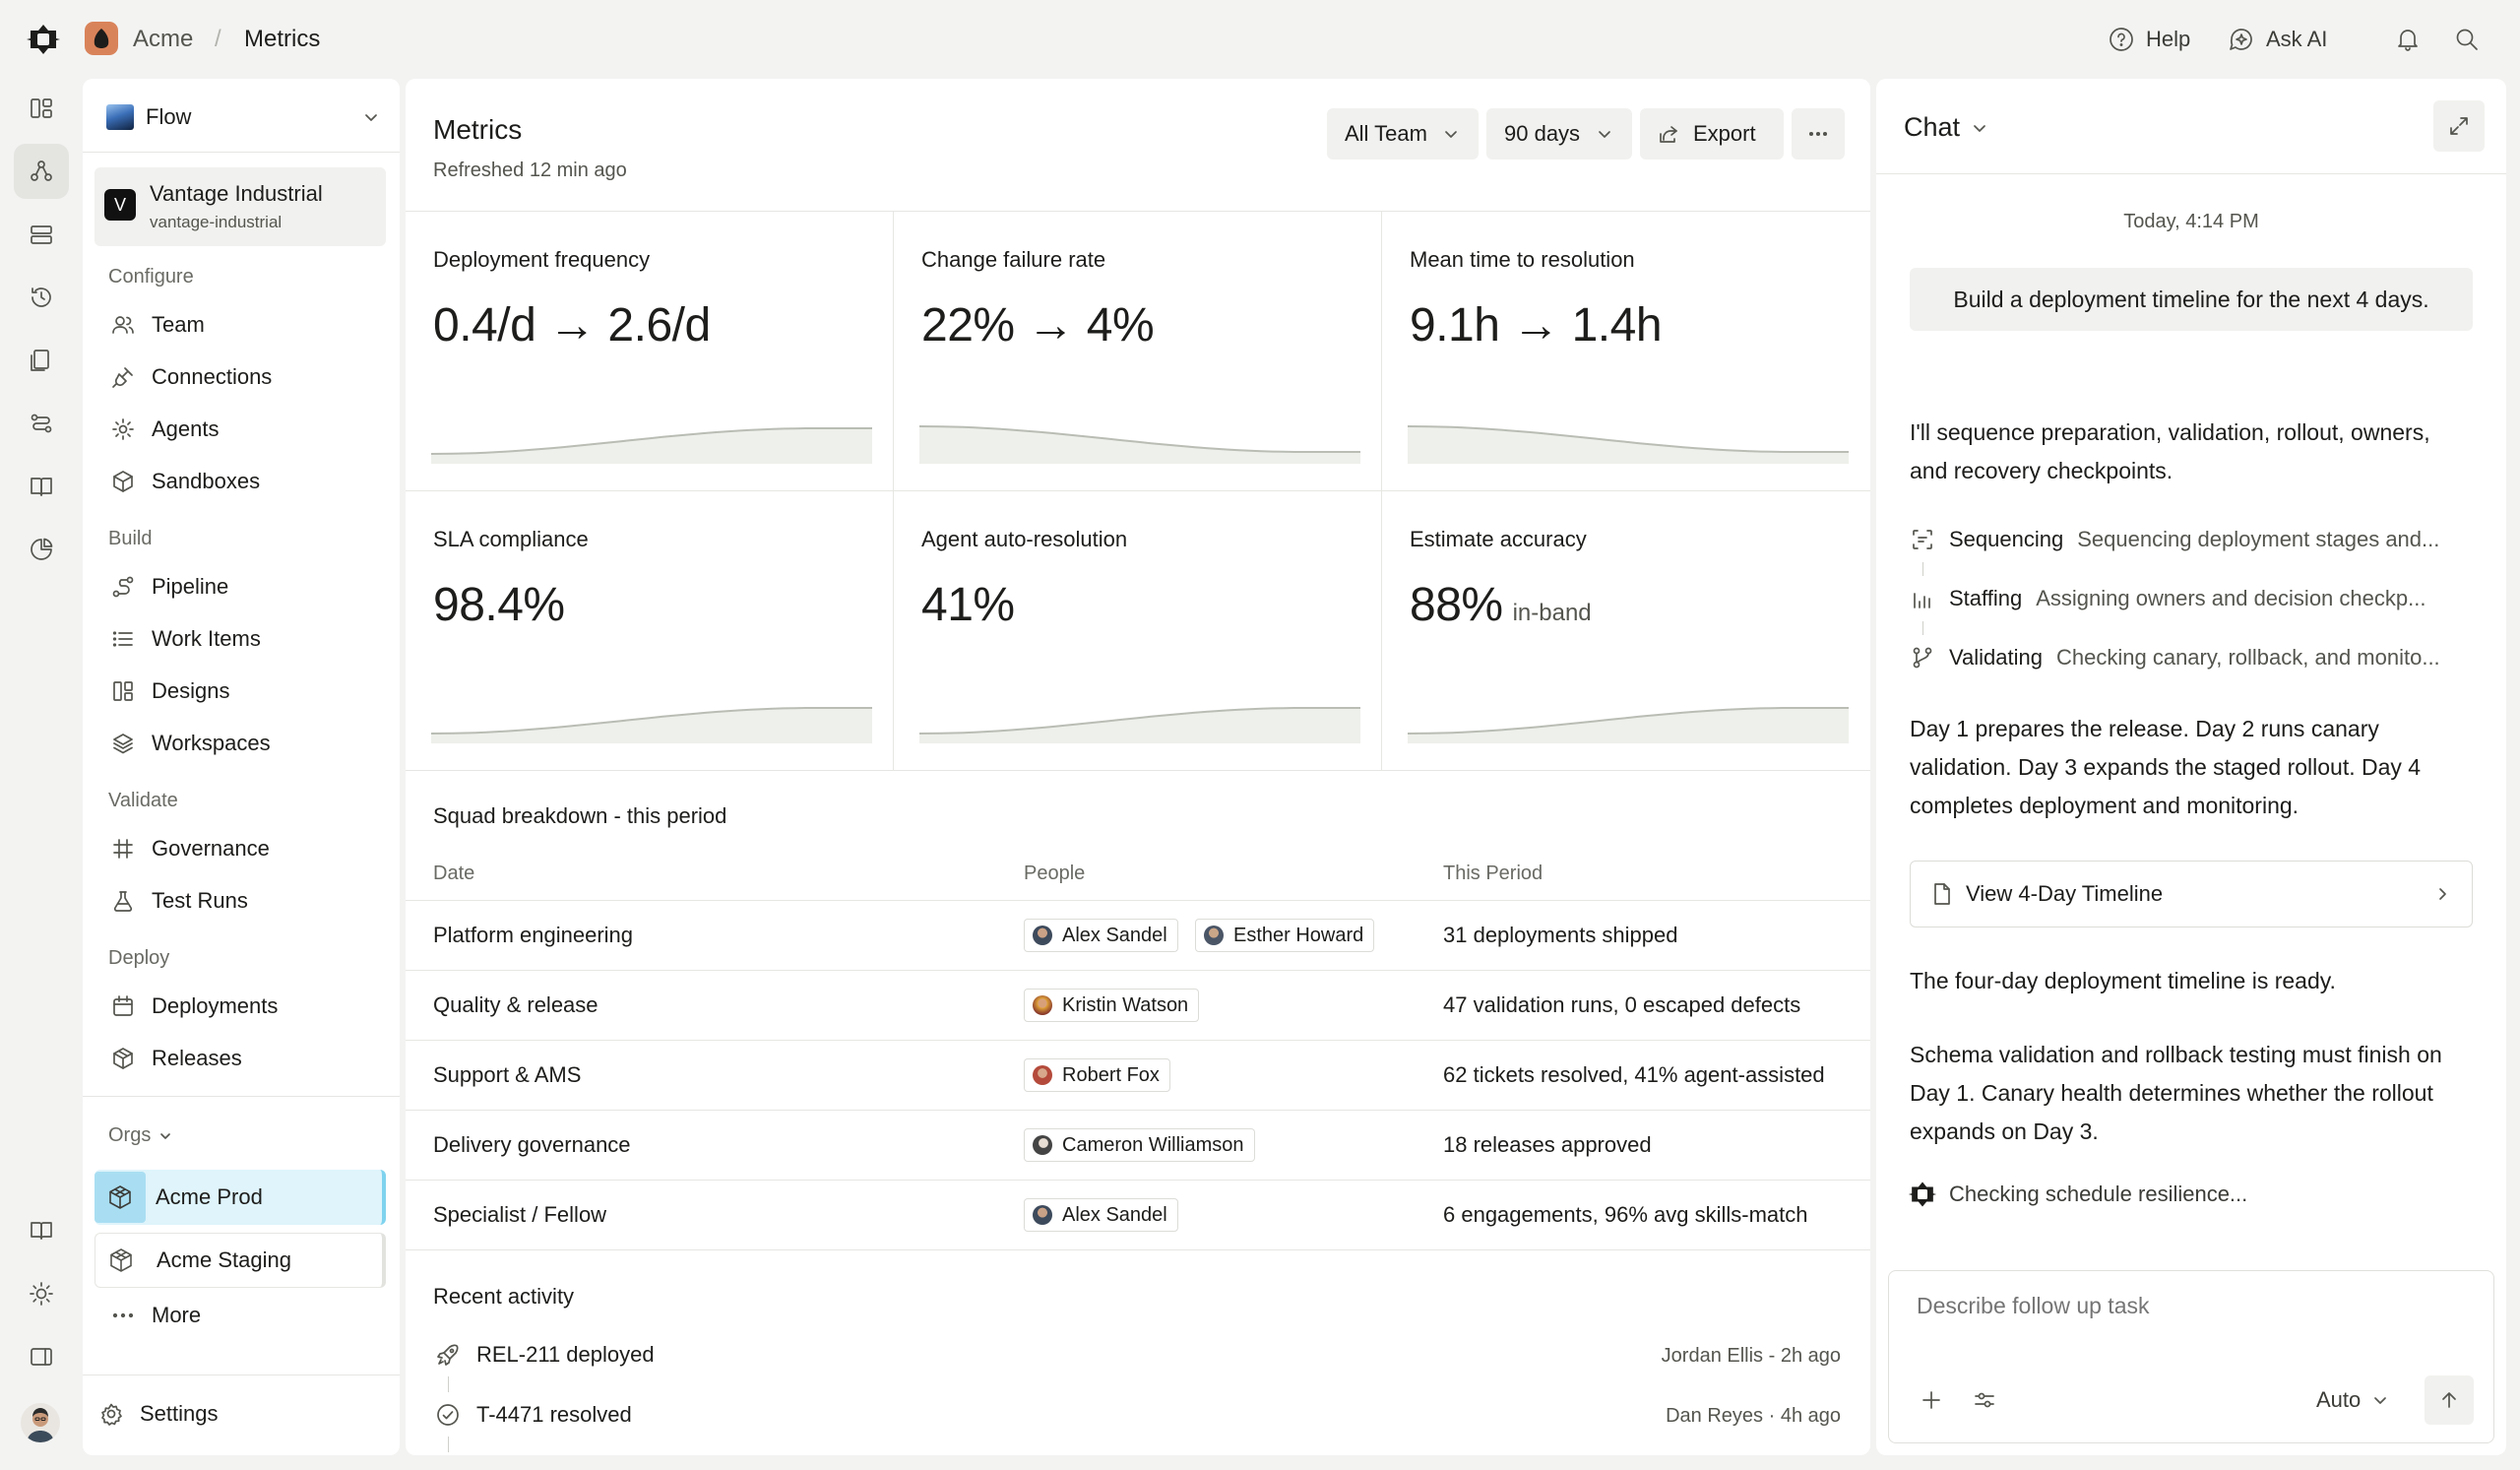 The image size is (2520, 1470). Describe the element at coordinates (1024, 539) in the screenshot. I see `kpi-label: Agent auto-resolution` at that location.